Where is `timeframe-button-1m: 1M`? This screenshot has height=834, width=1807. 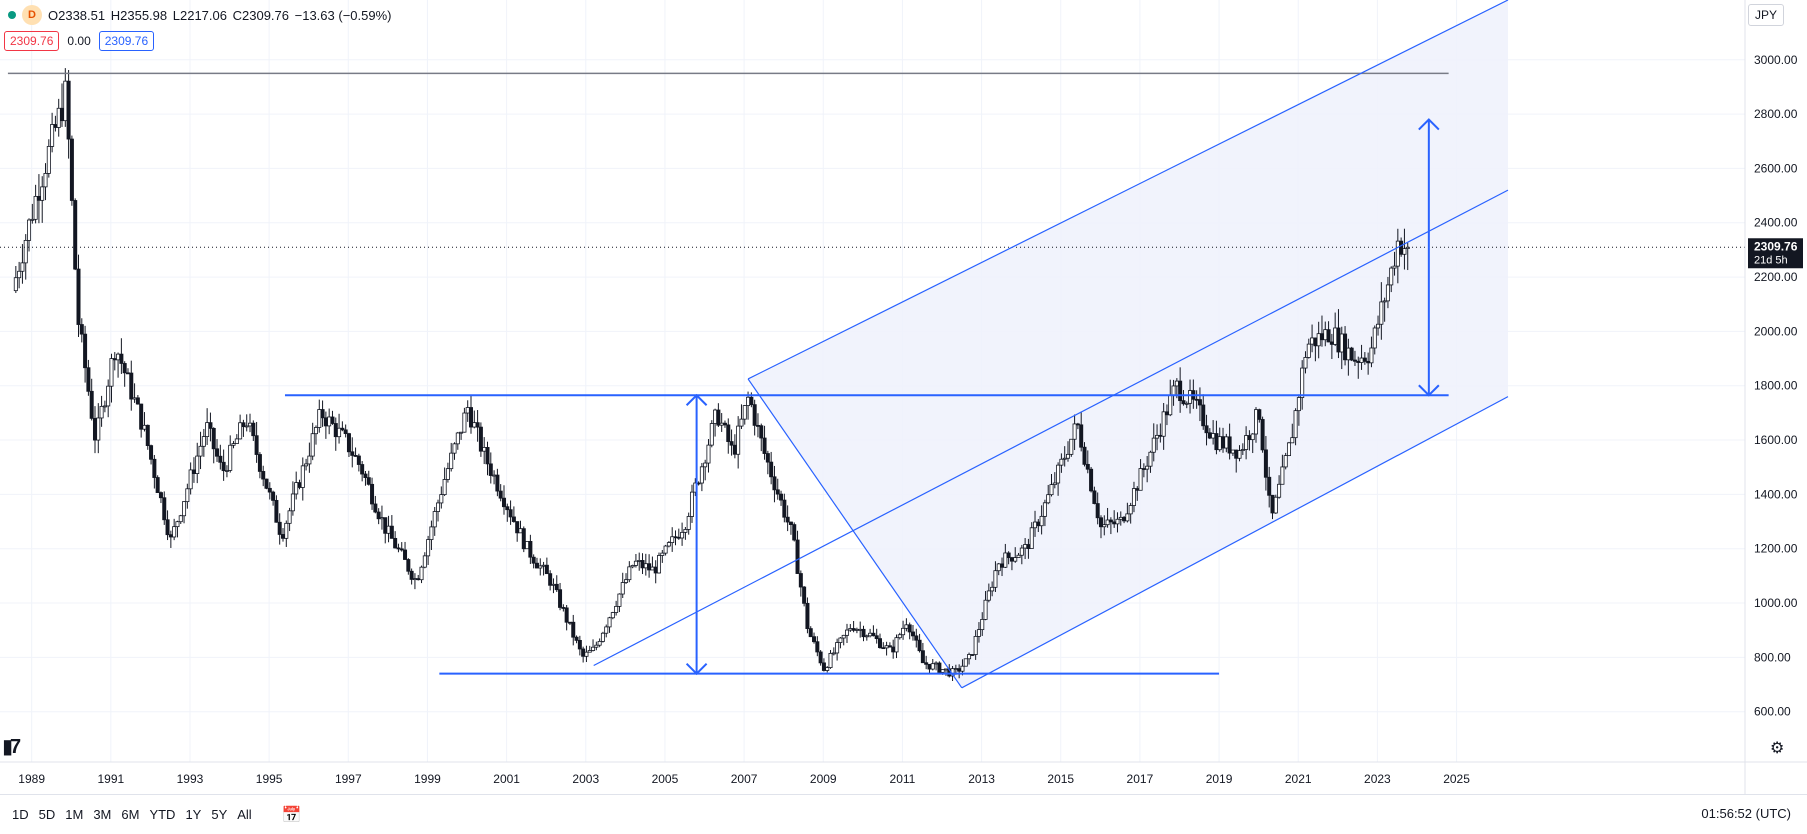
timeframe-button-1m: 1M is located at coordinates (74, 814).